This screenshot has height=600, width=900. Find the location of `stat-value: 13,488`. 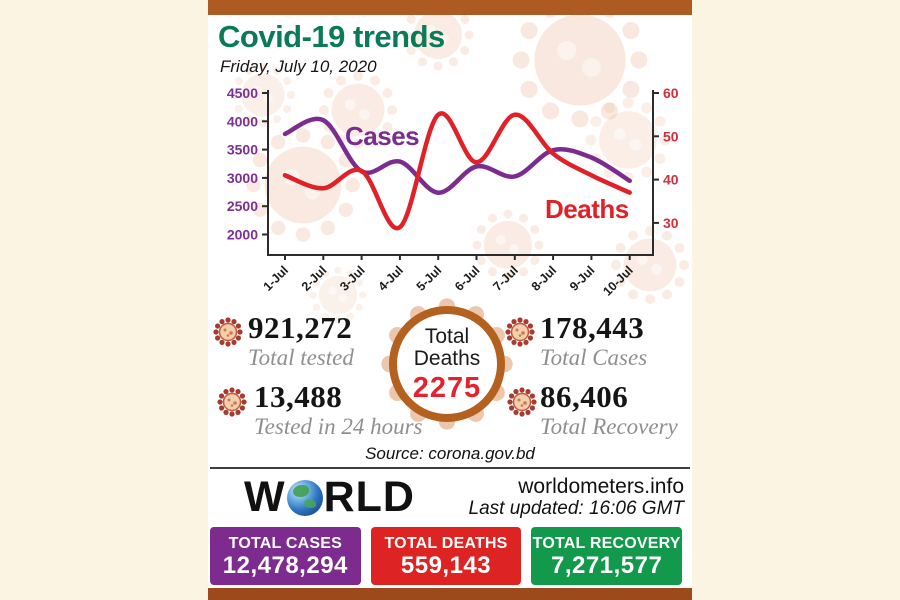

stat-value: 13,488 is located at coordinates (298, 396).